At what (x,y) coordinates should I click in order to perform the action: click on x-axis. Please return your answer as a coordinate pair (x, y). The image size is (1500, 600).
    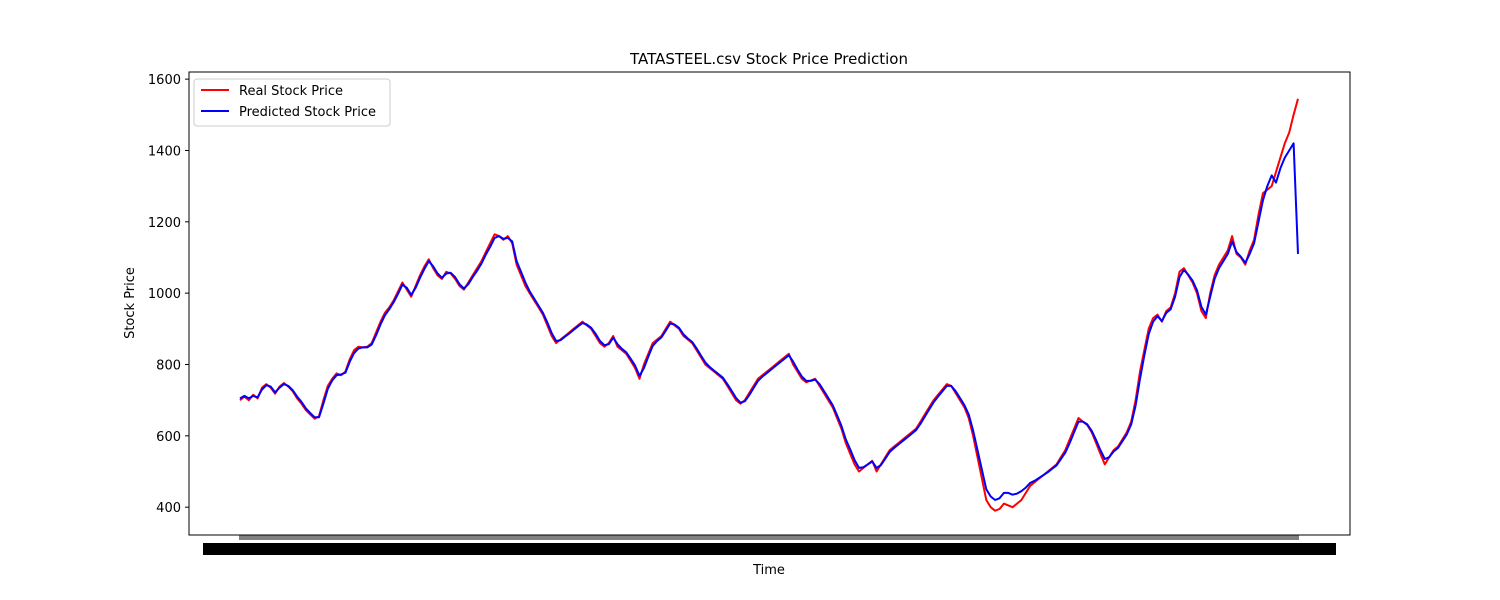
    Looking at the image, I should click on (769, 545).